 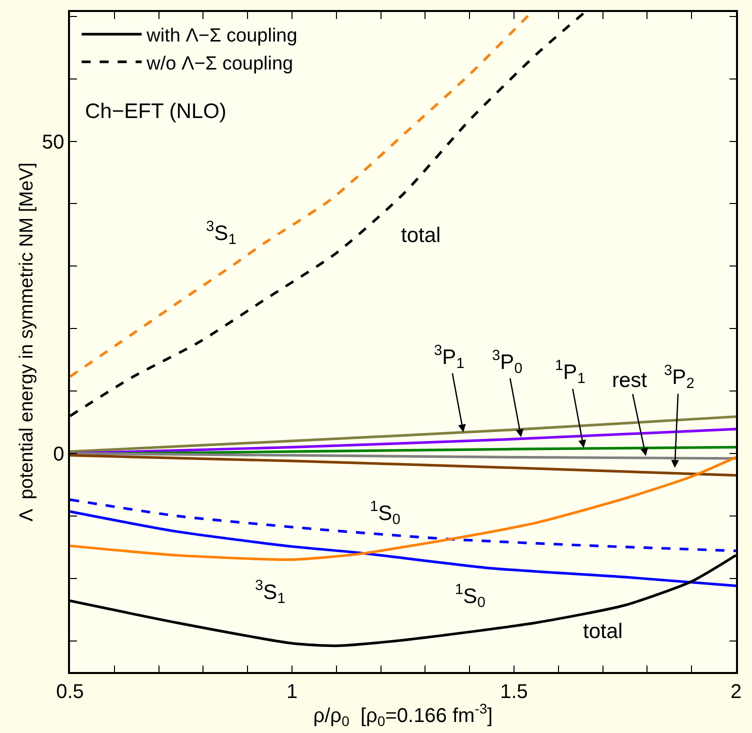 I want to click on annotation: $^{3}$P$_{2}$, so click(x=679, y=377).